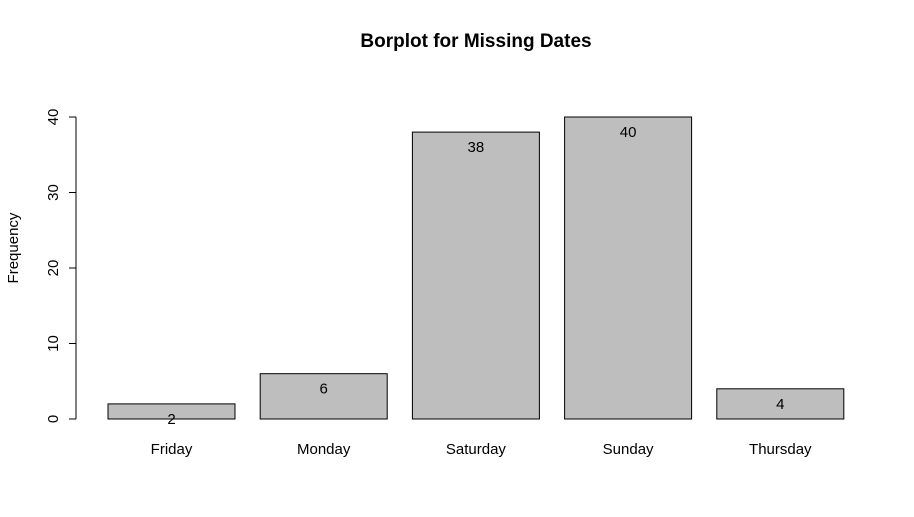 This screenshot has width=914, height=517. Describe the element at coordinates (324, 449) in the screenshot. I see `x-category-label: Monday` at that location.